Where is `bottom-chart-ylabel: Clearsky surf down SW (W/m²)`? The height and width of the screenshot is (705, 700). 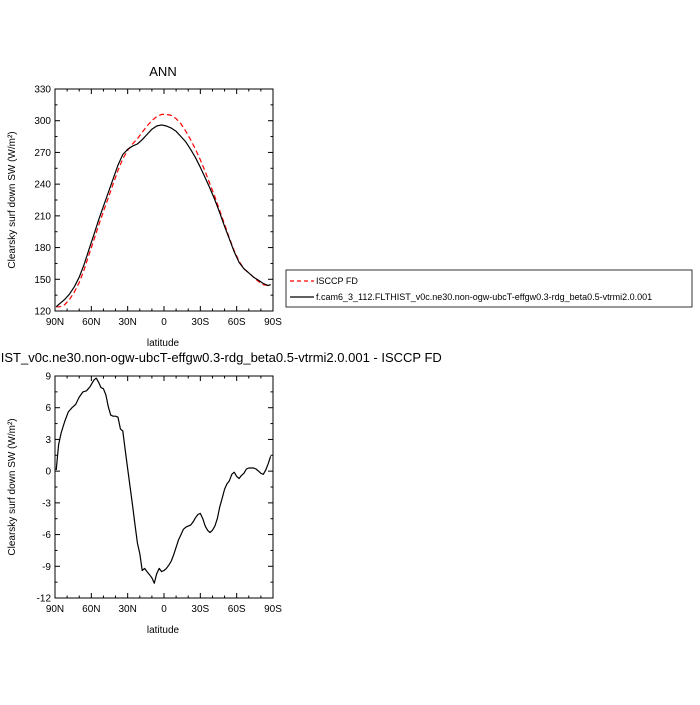
bottom-chart-ylabel: Clearsky surf down SW (W/m²) is located at coordinates (12, 486).